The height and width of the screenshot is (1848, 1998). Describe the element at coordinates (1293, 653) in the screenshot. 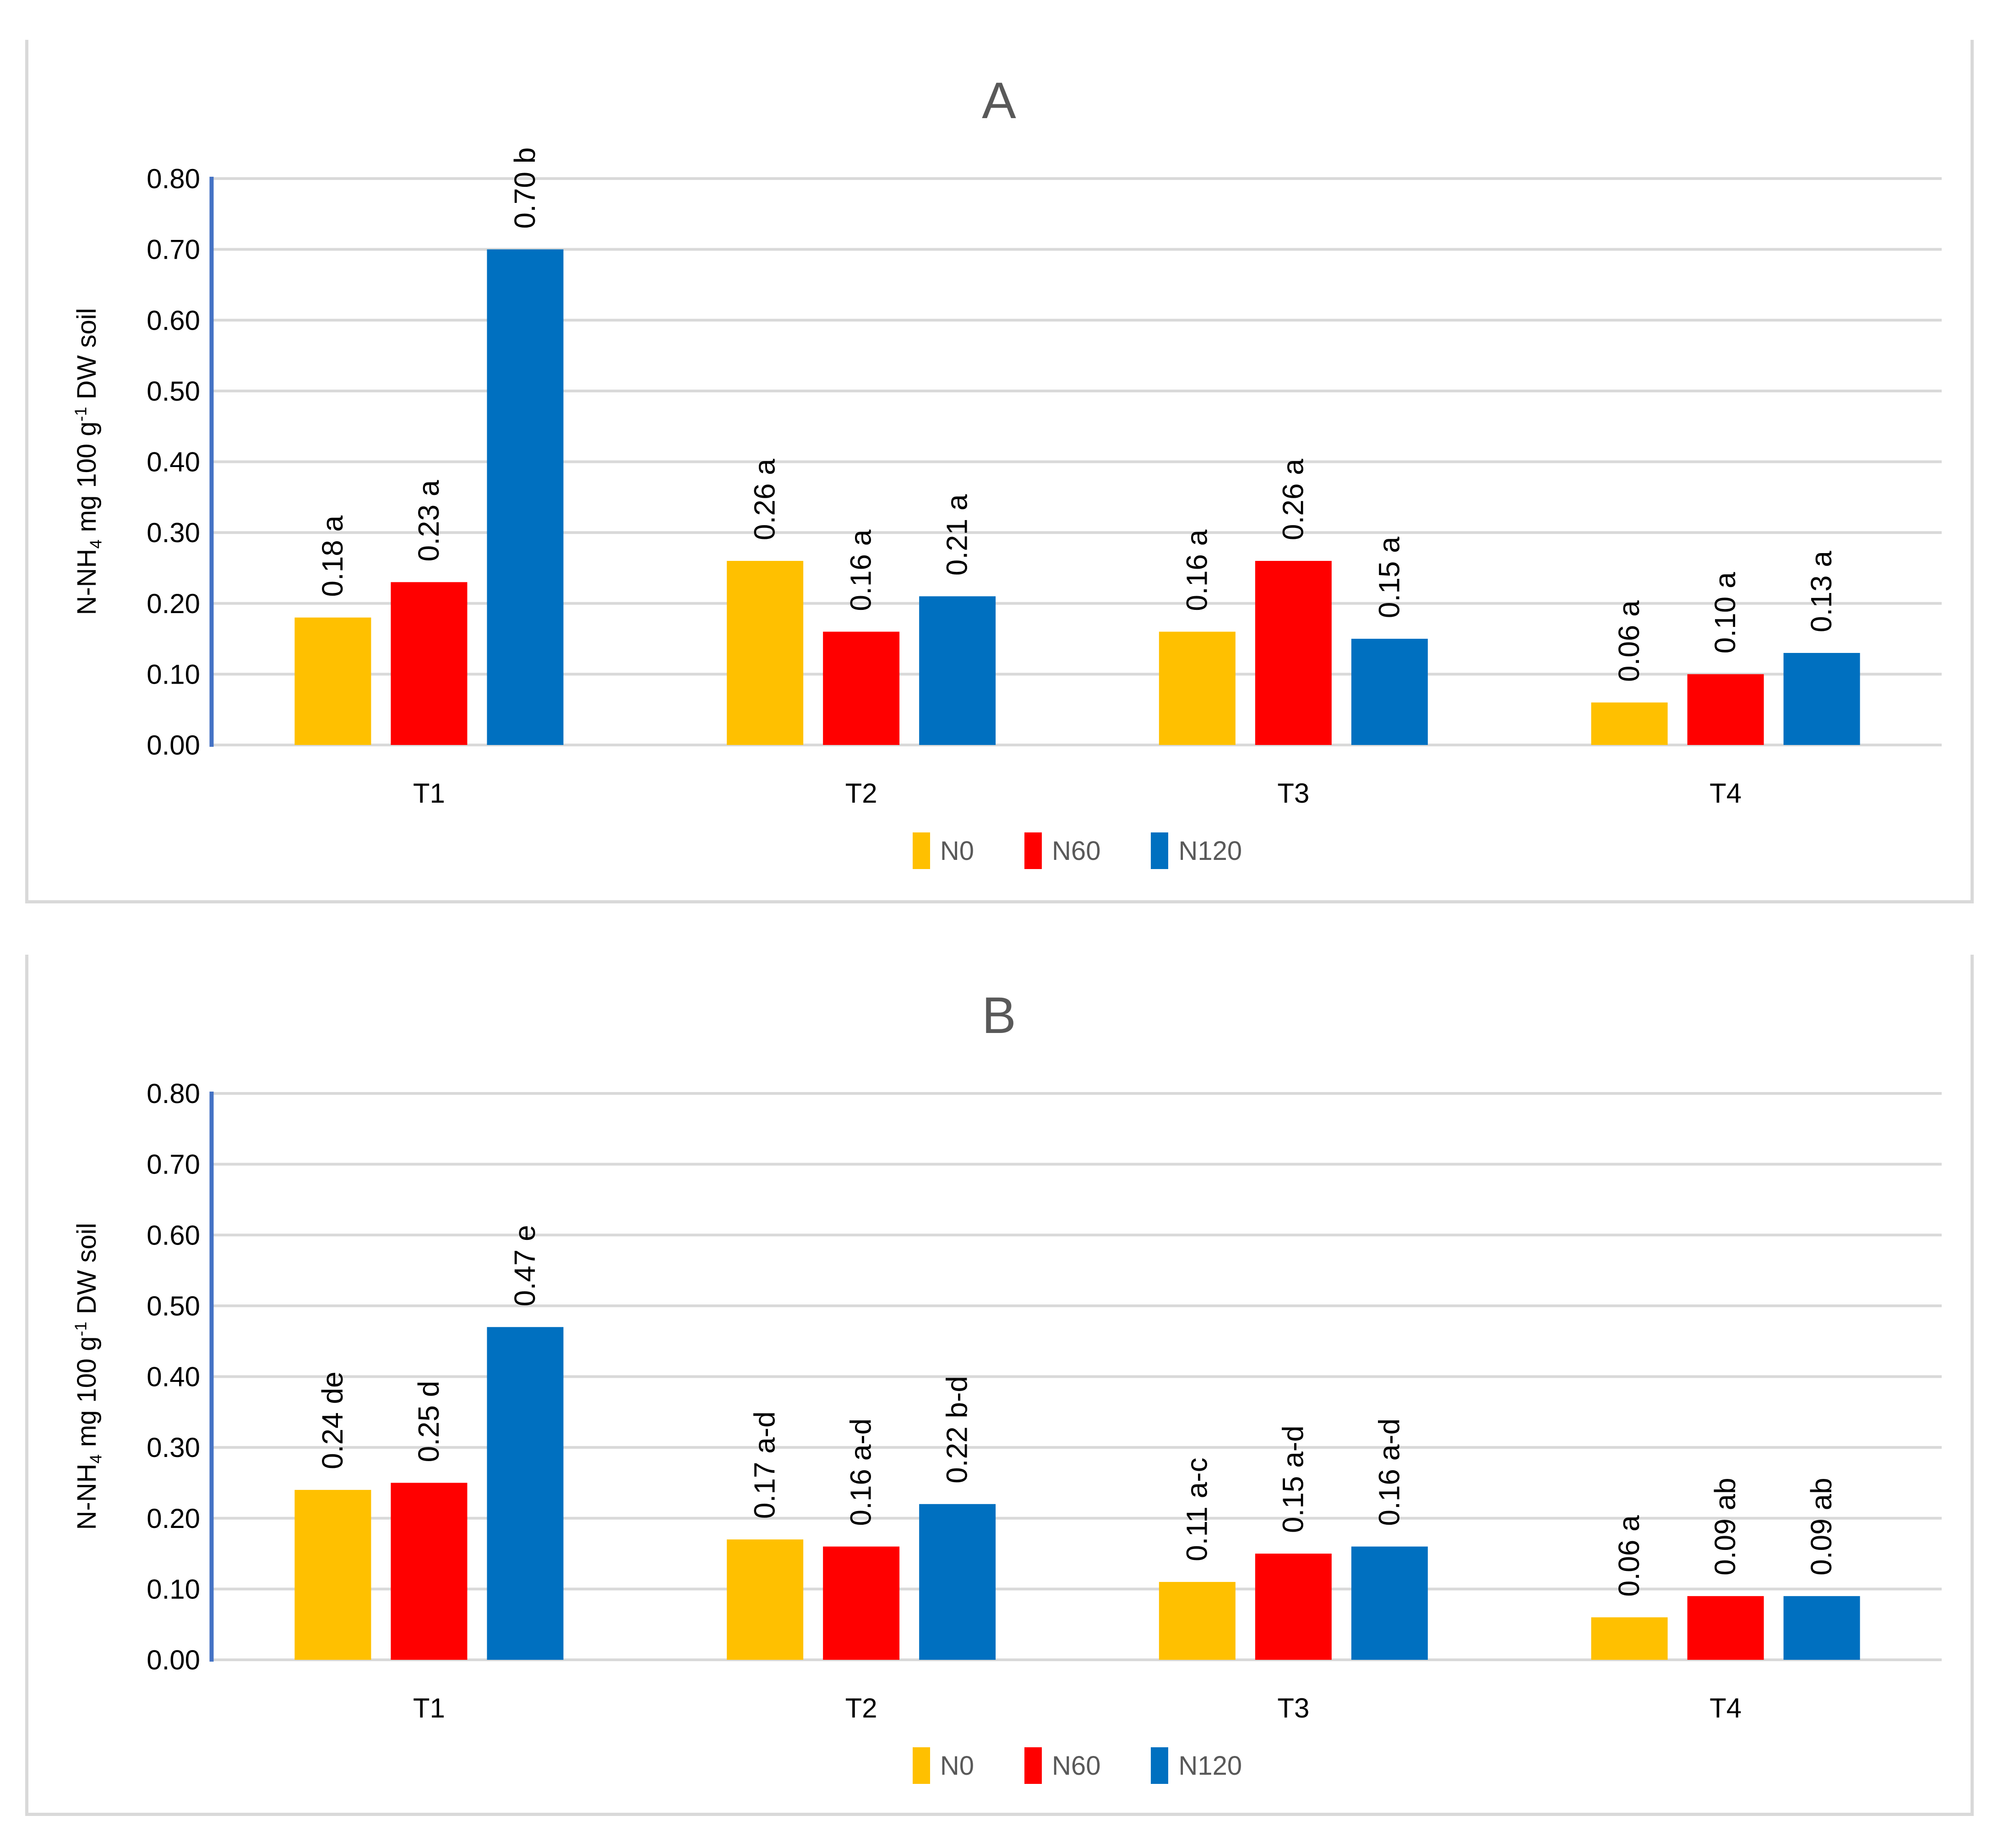

I see `bar-A-T3-N60` at that location.